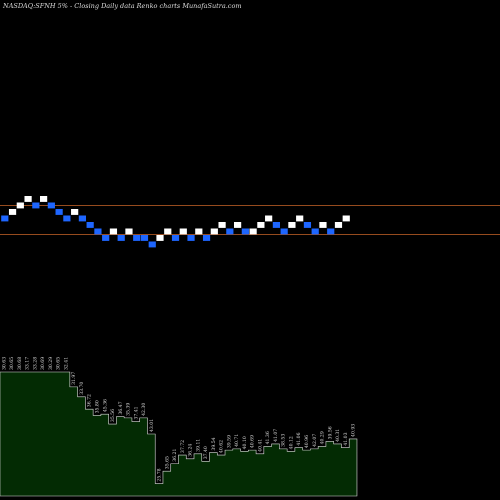  I want to click on volume-label-28: 39.54, so click(214, 443).